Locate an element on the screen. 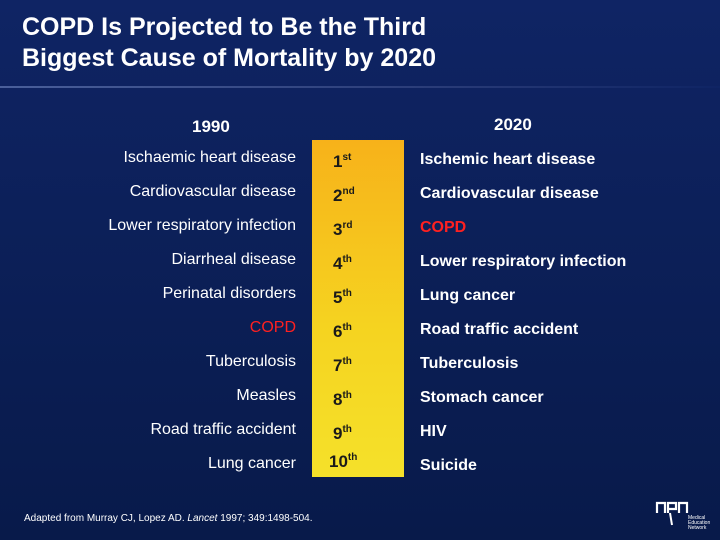  rank-column-band is located at coordinates (358, 308).